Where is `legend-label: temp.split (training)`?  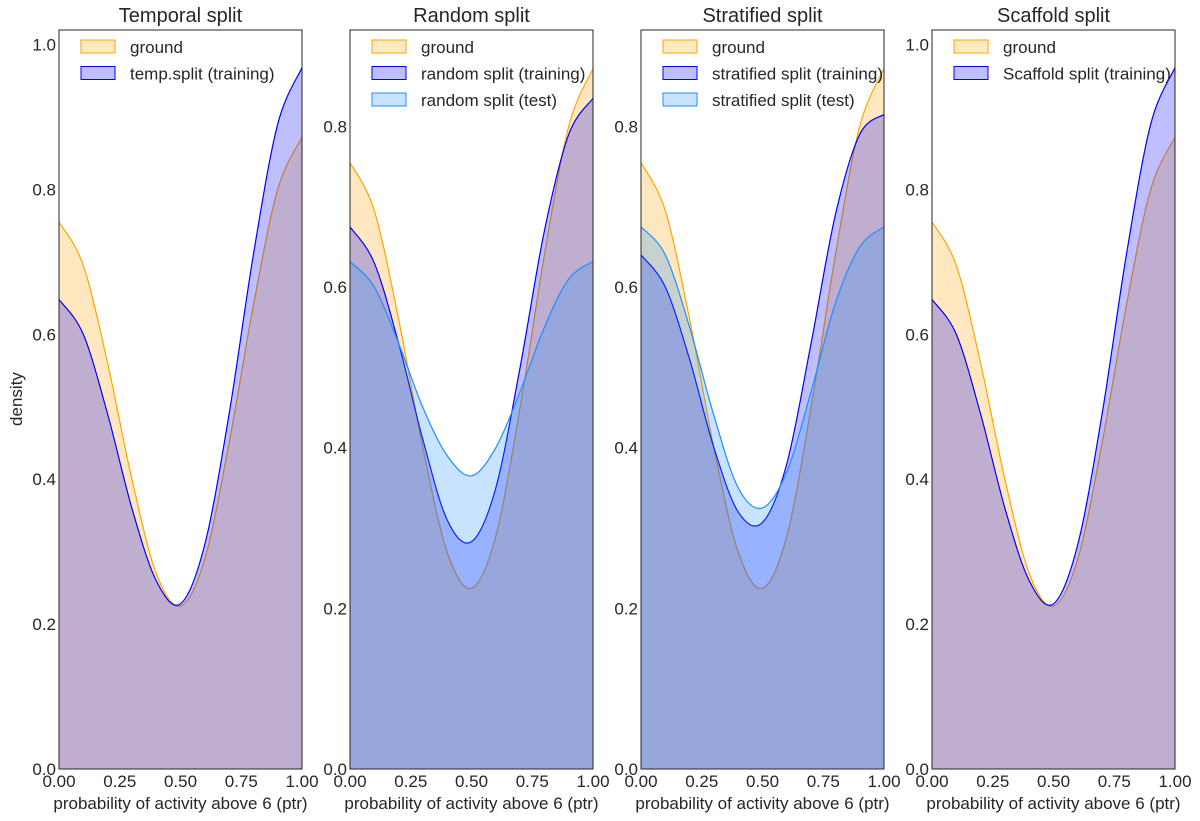 legend-label: temp.split (training) is located at coordinates (202, 74).